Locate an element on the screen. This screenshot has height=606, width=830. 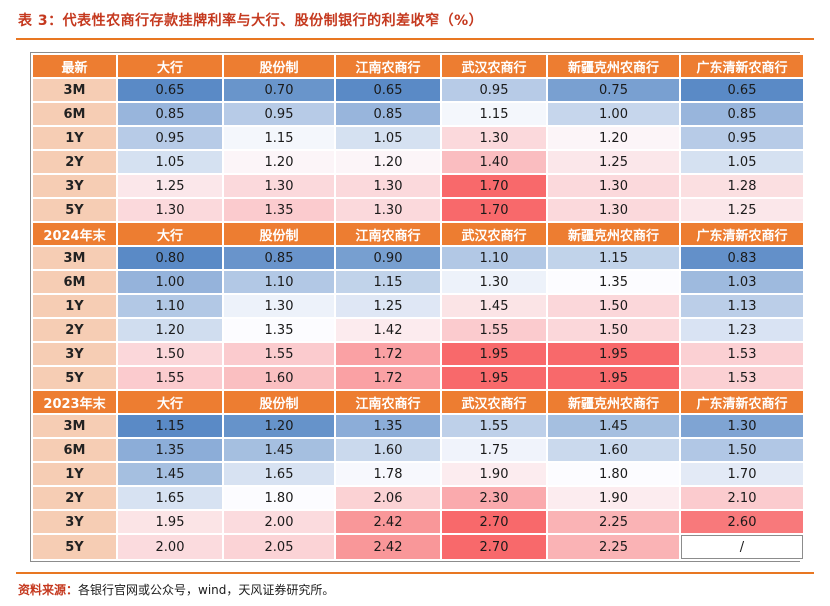
rate-cell: 0.85 is located at coordinates (742, 114).